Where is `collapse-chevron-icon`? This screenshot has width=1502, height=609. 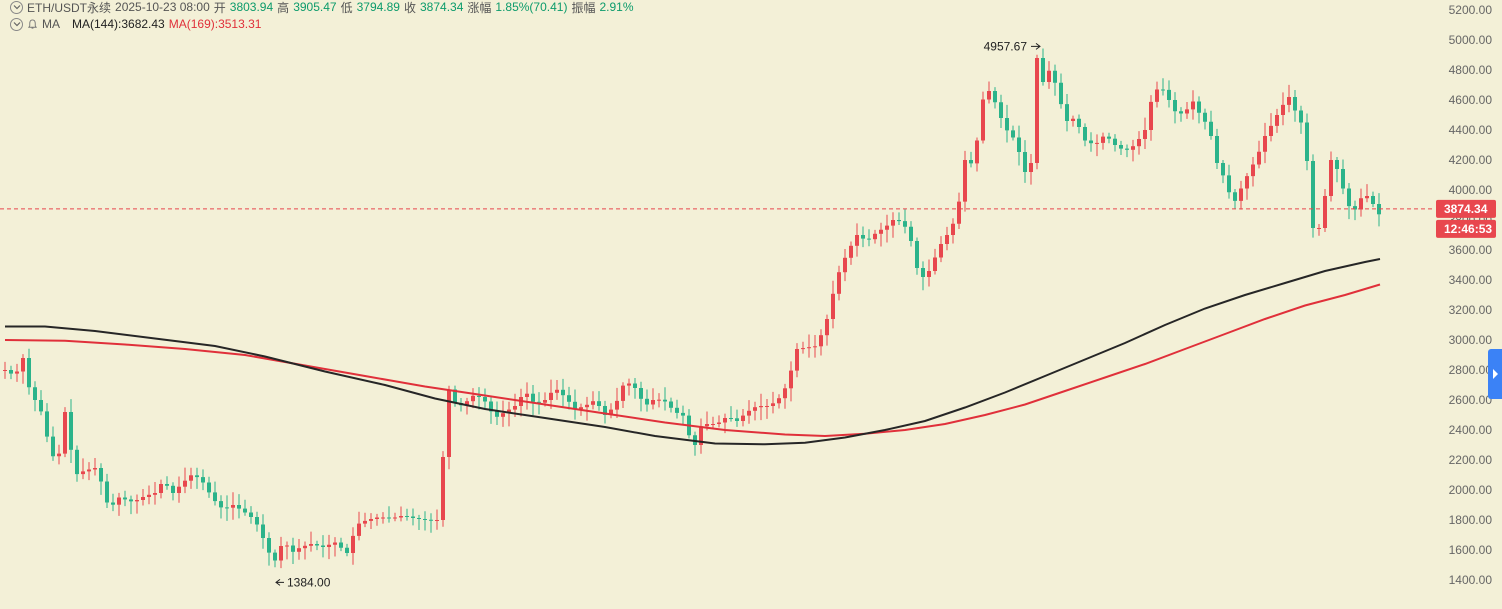
collapse-chevron-icon is located at coordinates (16, 7).